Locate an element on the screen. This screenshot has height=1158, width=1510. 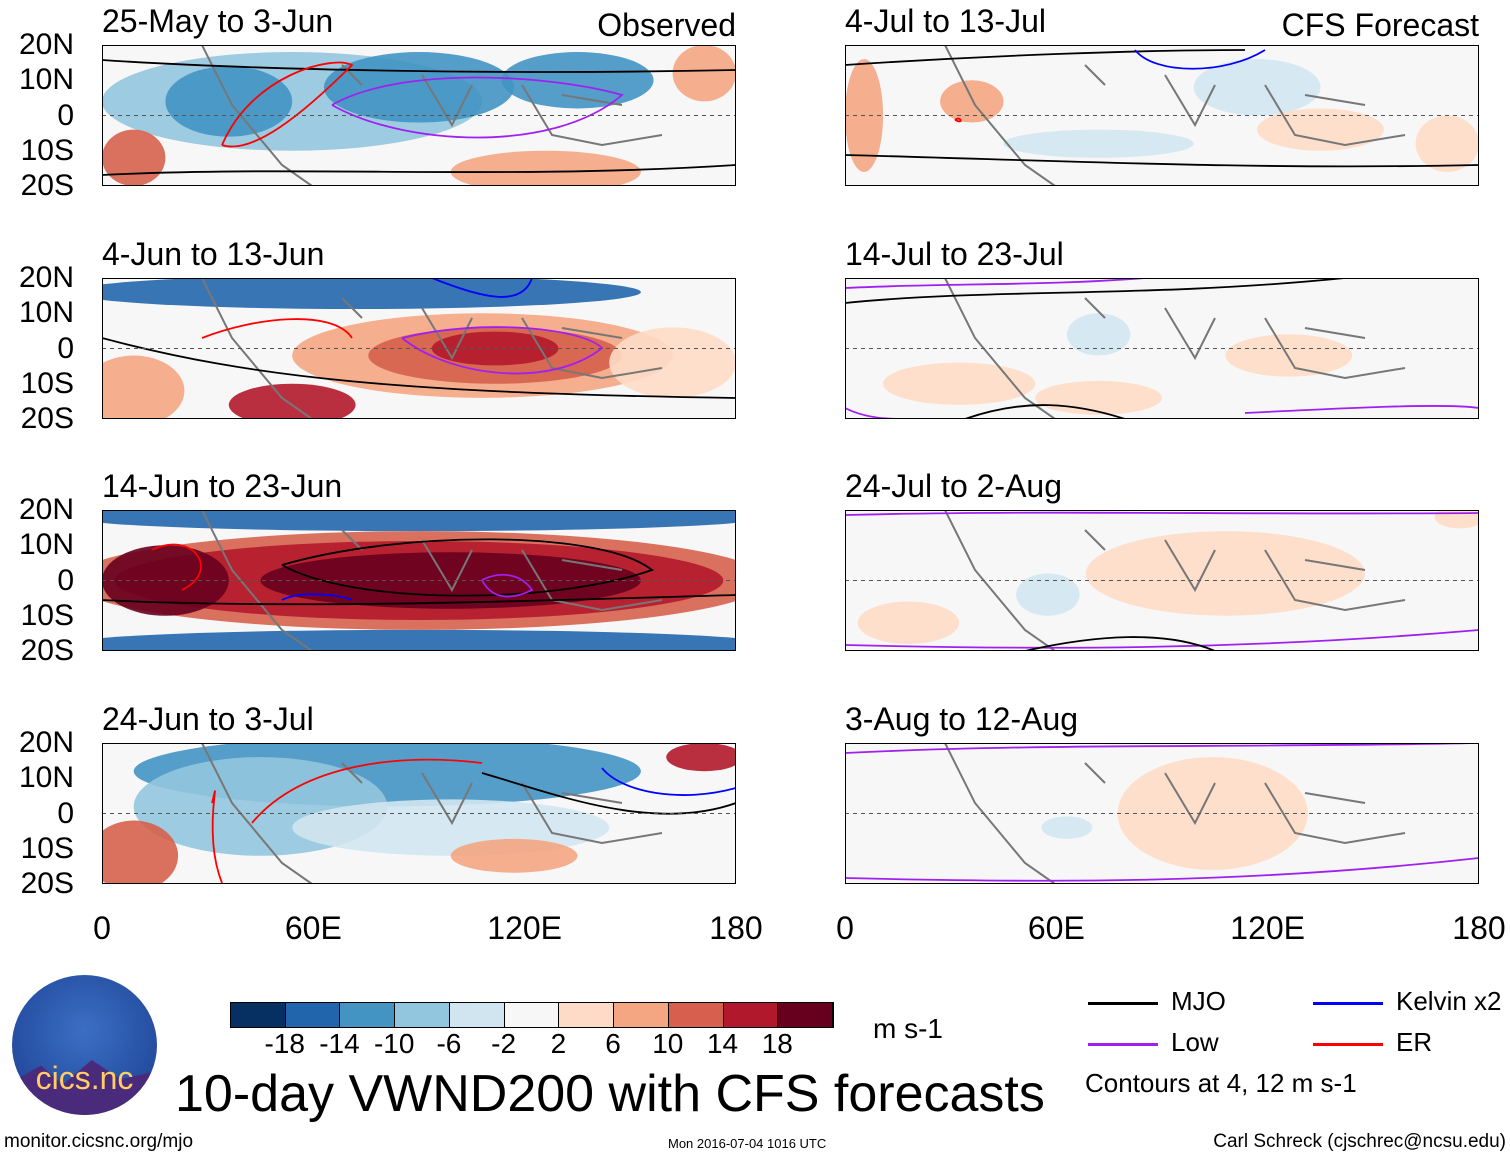
panel-title: 4-Jul to 13-Jul is located at coordinates (945, 21).